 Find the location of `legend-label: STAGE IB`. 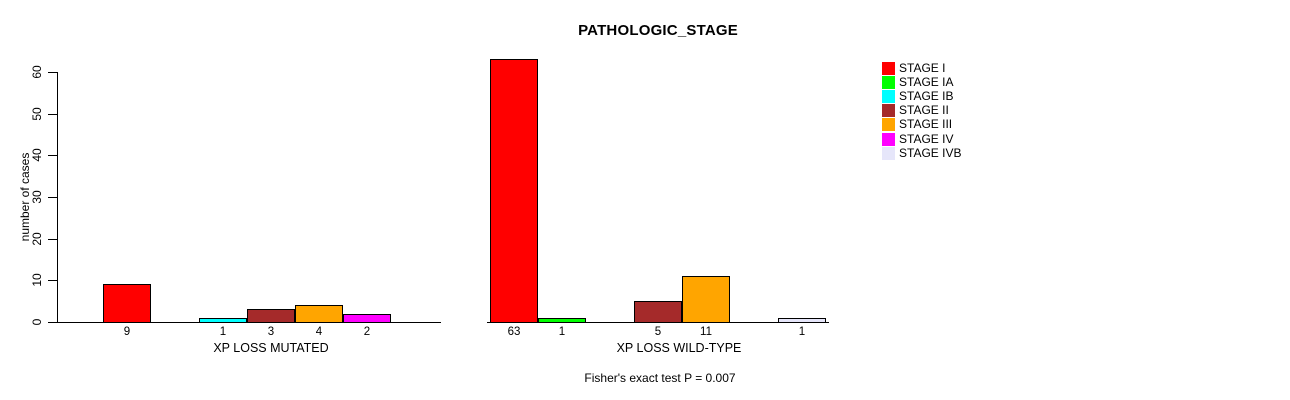

legend-label: STAGE IB is located at coordinates (926, 95).